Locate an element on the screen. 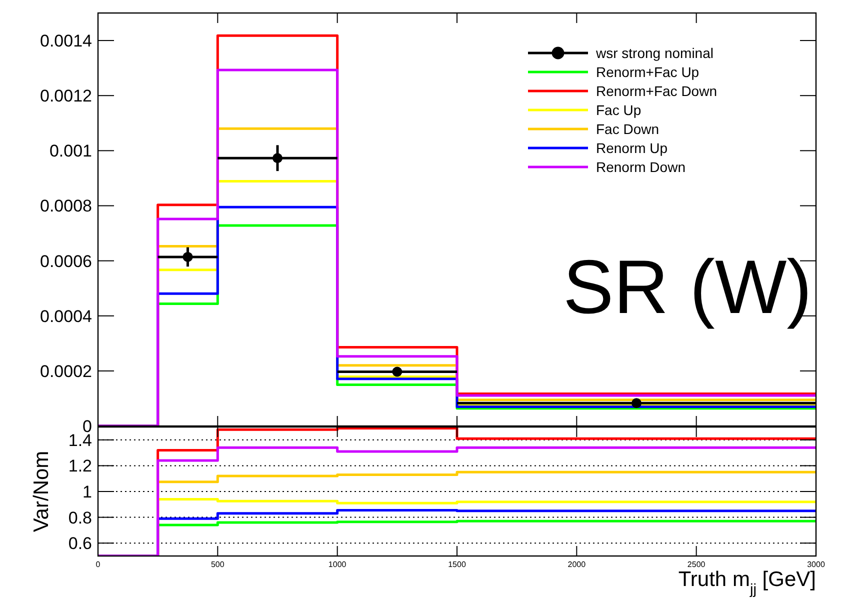  legend-label: Fac Up is located at coordinates (619, 110).